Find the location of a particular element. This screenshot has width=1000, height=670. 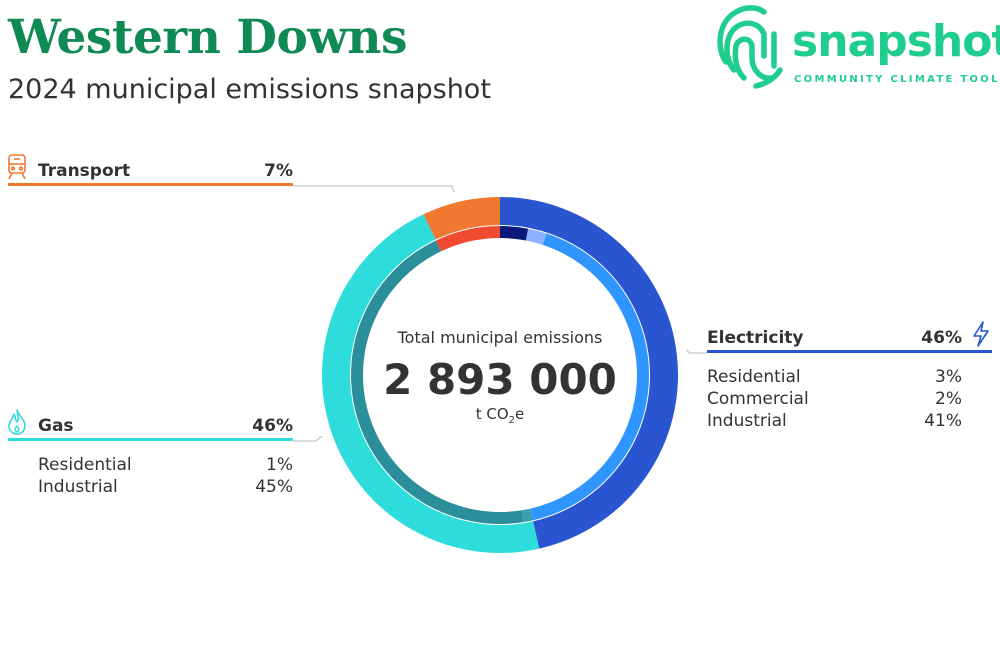

list-item: Industrial 45% is located at coordinates (165, 487).